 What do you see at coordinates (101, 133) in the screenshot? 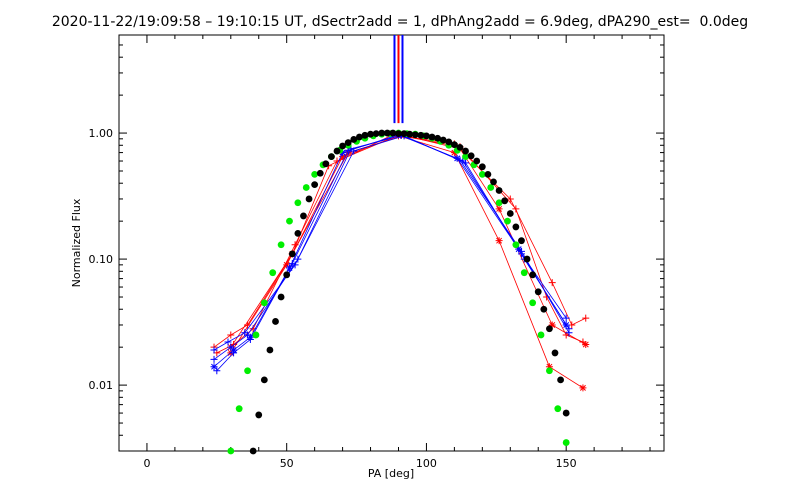
I see `y-tick-label: 1.00` at bounding box center [101, 133].